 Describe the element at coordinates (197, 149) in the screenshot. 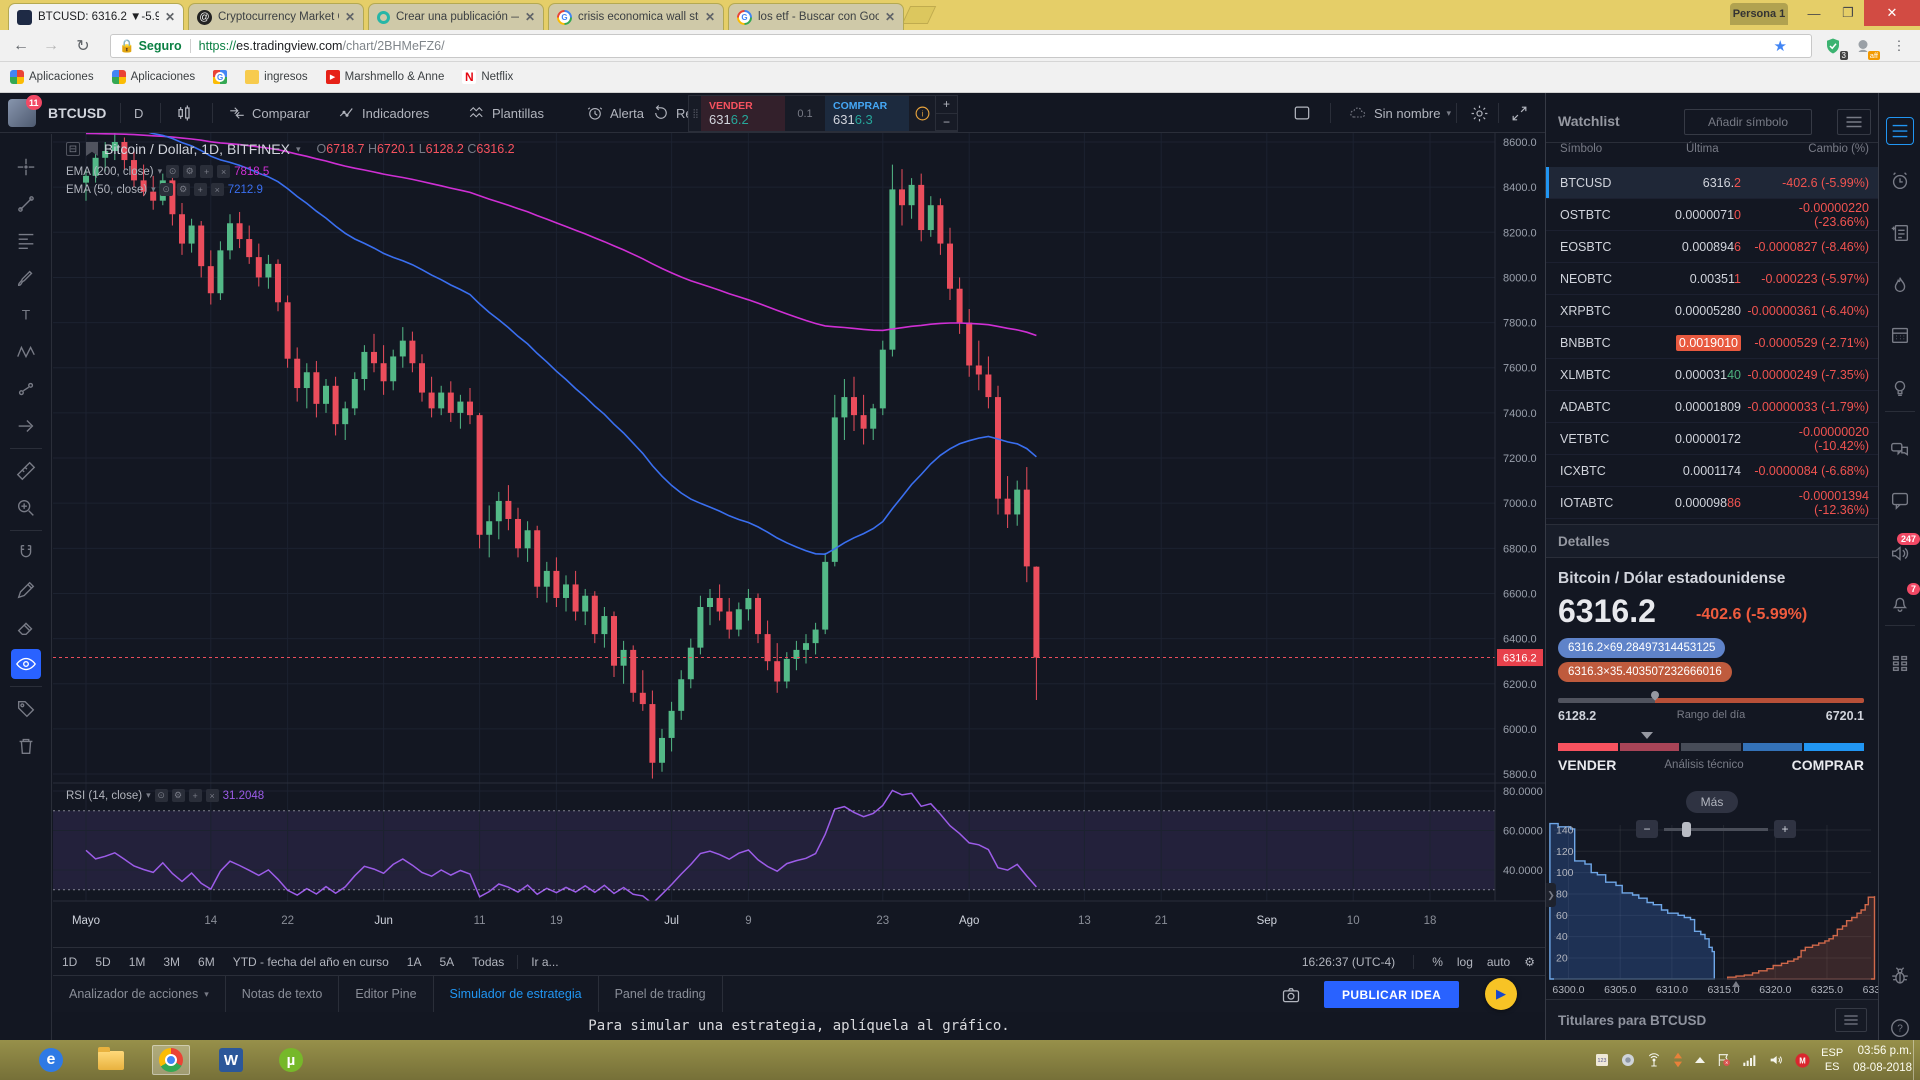

I see `legend-title: Bitcoin / Dollar, 1D, BITFINEX` at that location.